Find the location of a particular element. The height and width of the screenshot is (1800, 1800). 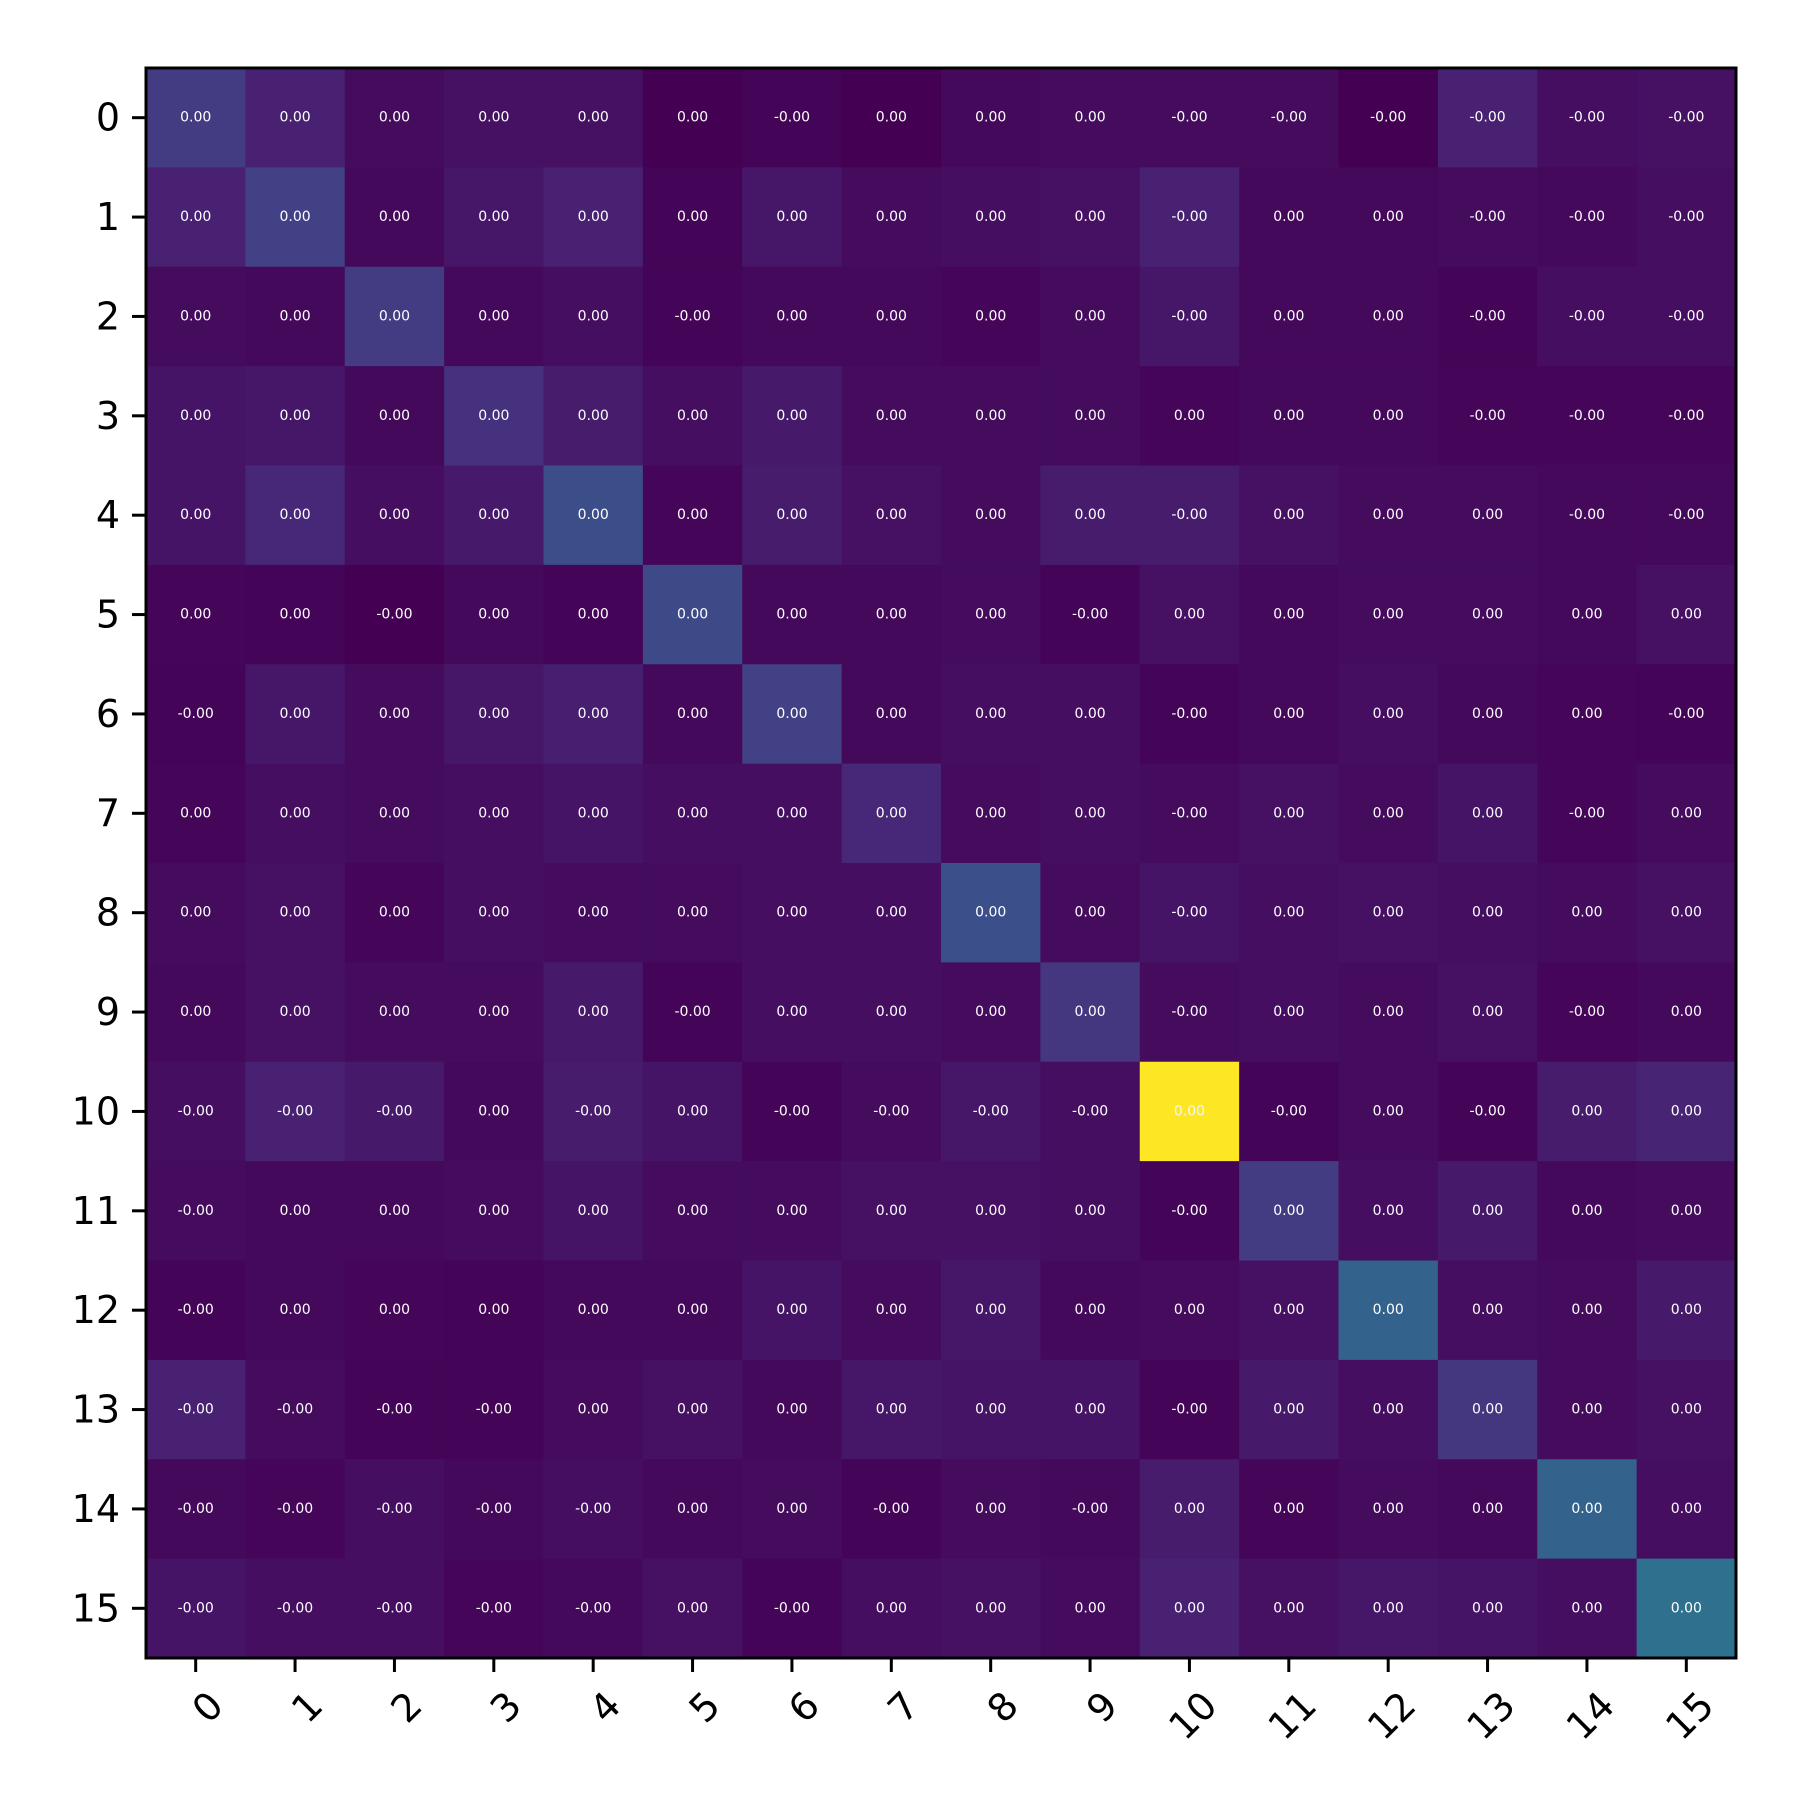

y-tick-label: 13 is located at coordinates (96, 1410).